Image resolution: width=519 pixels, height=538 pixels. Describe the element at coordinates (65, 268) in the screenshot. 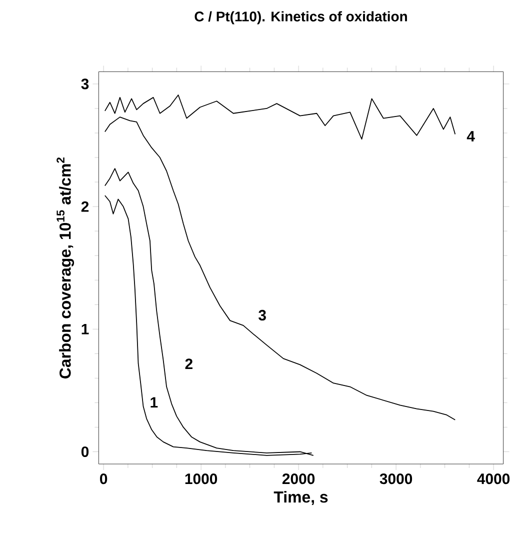

I see `y-axis-title: Carbon coverage, 10$^{15}$ at/cm$^{2}$` at that location.